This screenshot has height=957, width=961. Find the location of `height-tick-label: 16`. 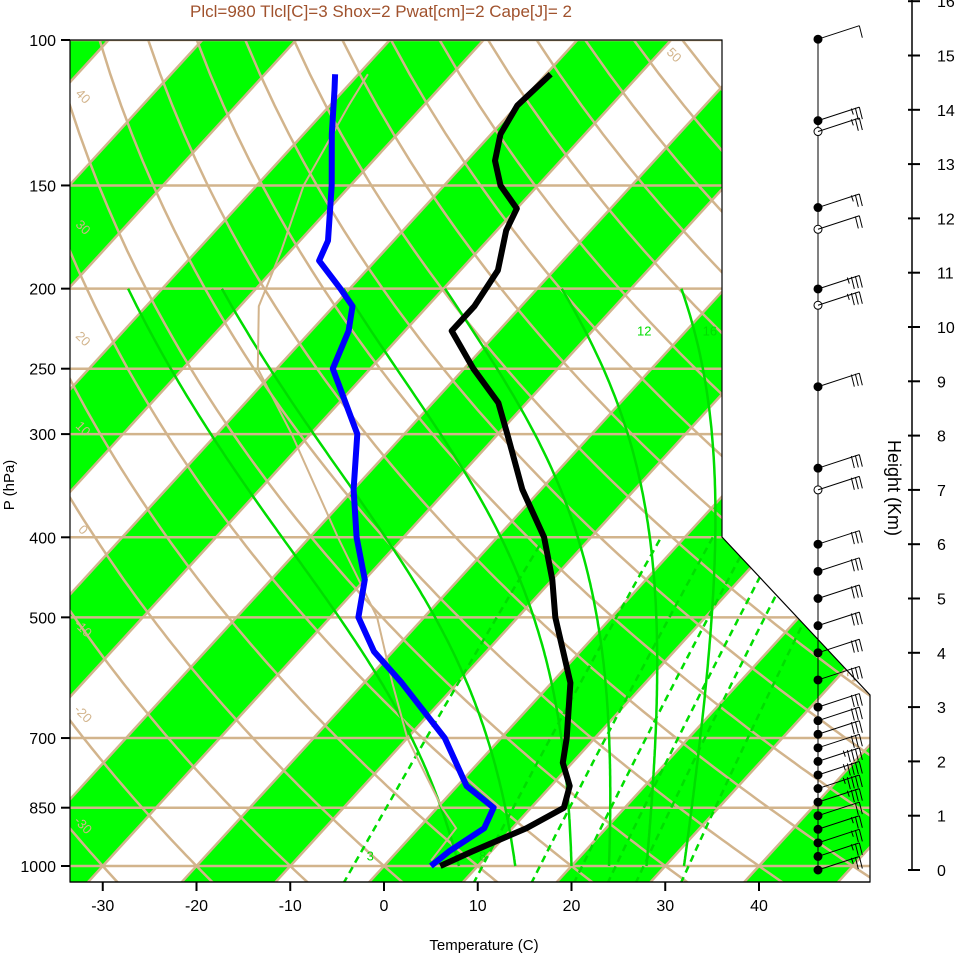

height-tick-label: 16 is located at coordinates (946, 5).